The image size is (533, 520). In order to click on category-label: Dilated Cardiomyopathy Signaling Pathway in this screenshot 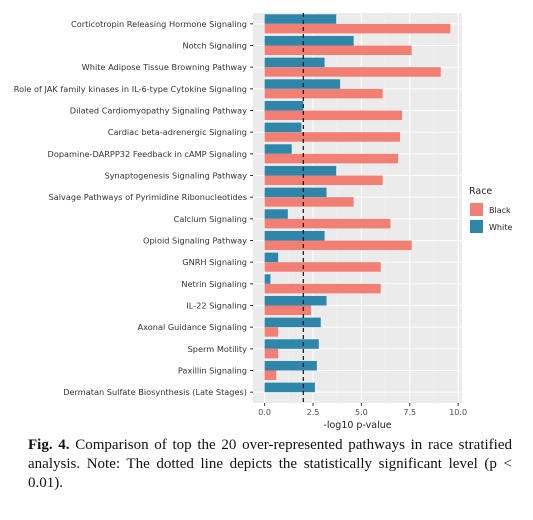, I will do `click(158, 111)`.